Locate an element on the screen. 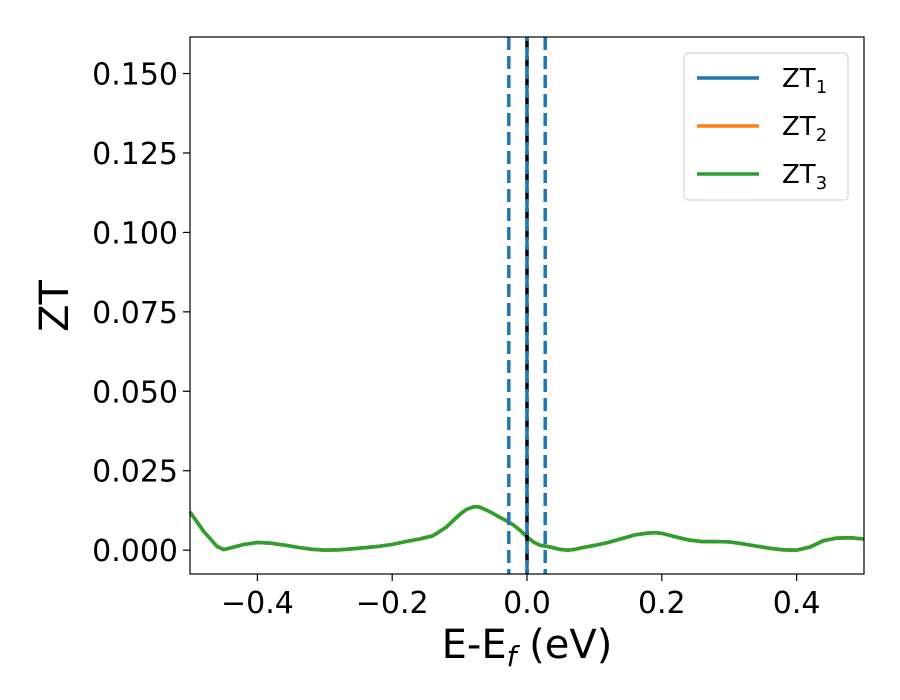  y-tick-label: 0.075 is located at coordinates (135, 313).